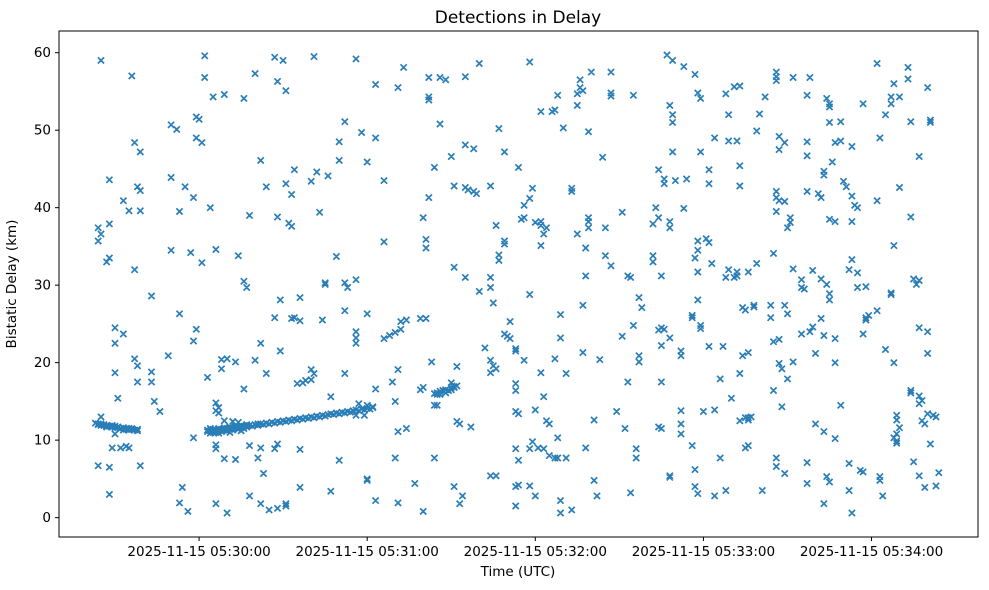 The height and width of the screenshot is (590, 989). What do you see at coordinates (198, 552) in the screenshot?
I see `x-tick-label: 2025-11-15 05:30:00` at bounding box center [198, 552].